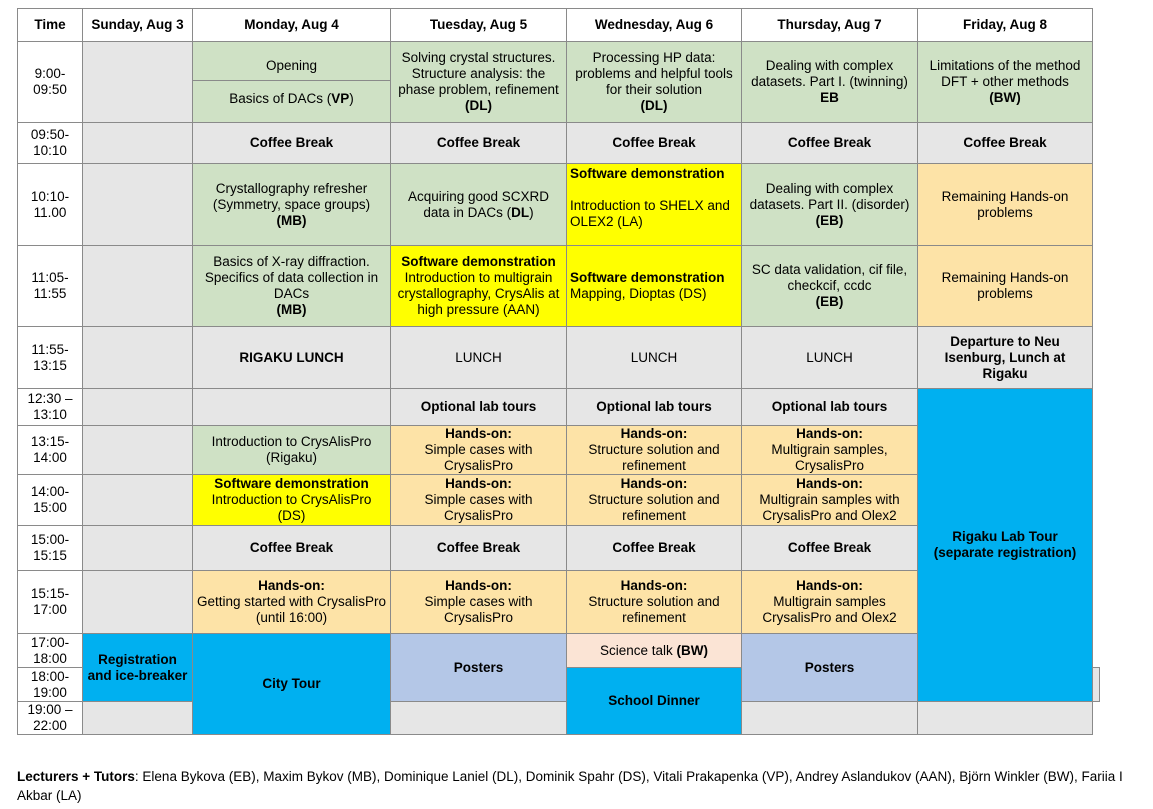 Image resolution: width=1153 pixels, height=809 pixels. I want to click on footer-label: Lecturers + Tutors, so click(76, 776).